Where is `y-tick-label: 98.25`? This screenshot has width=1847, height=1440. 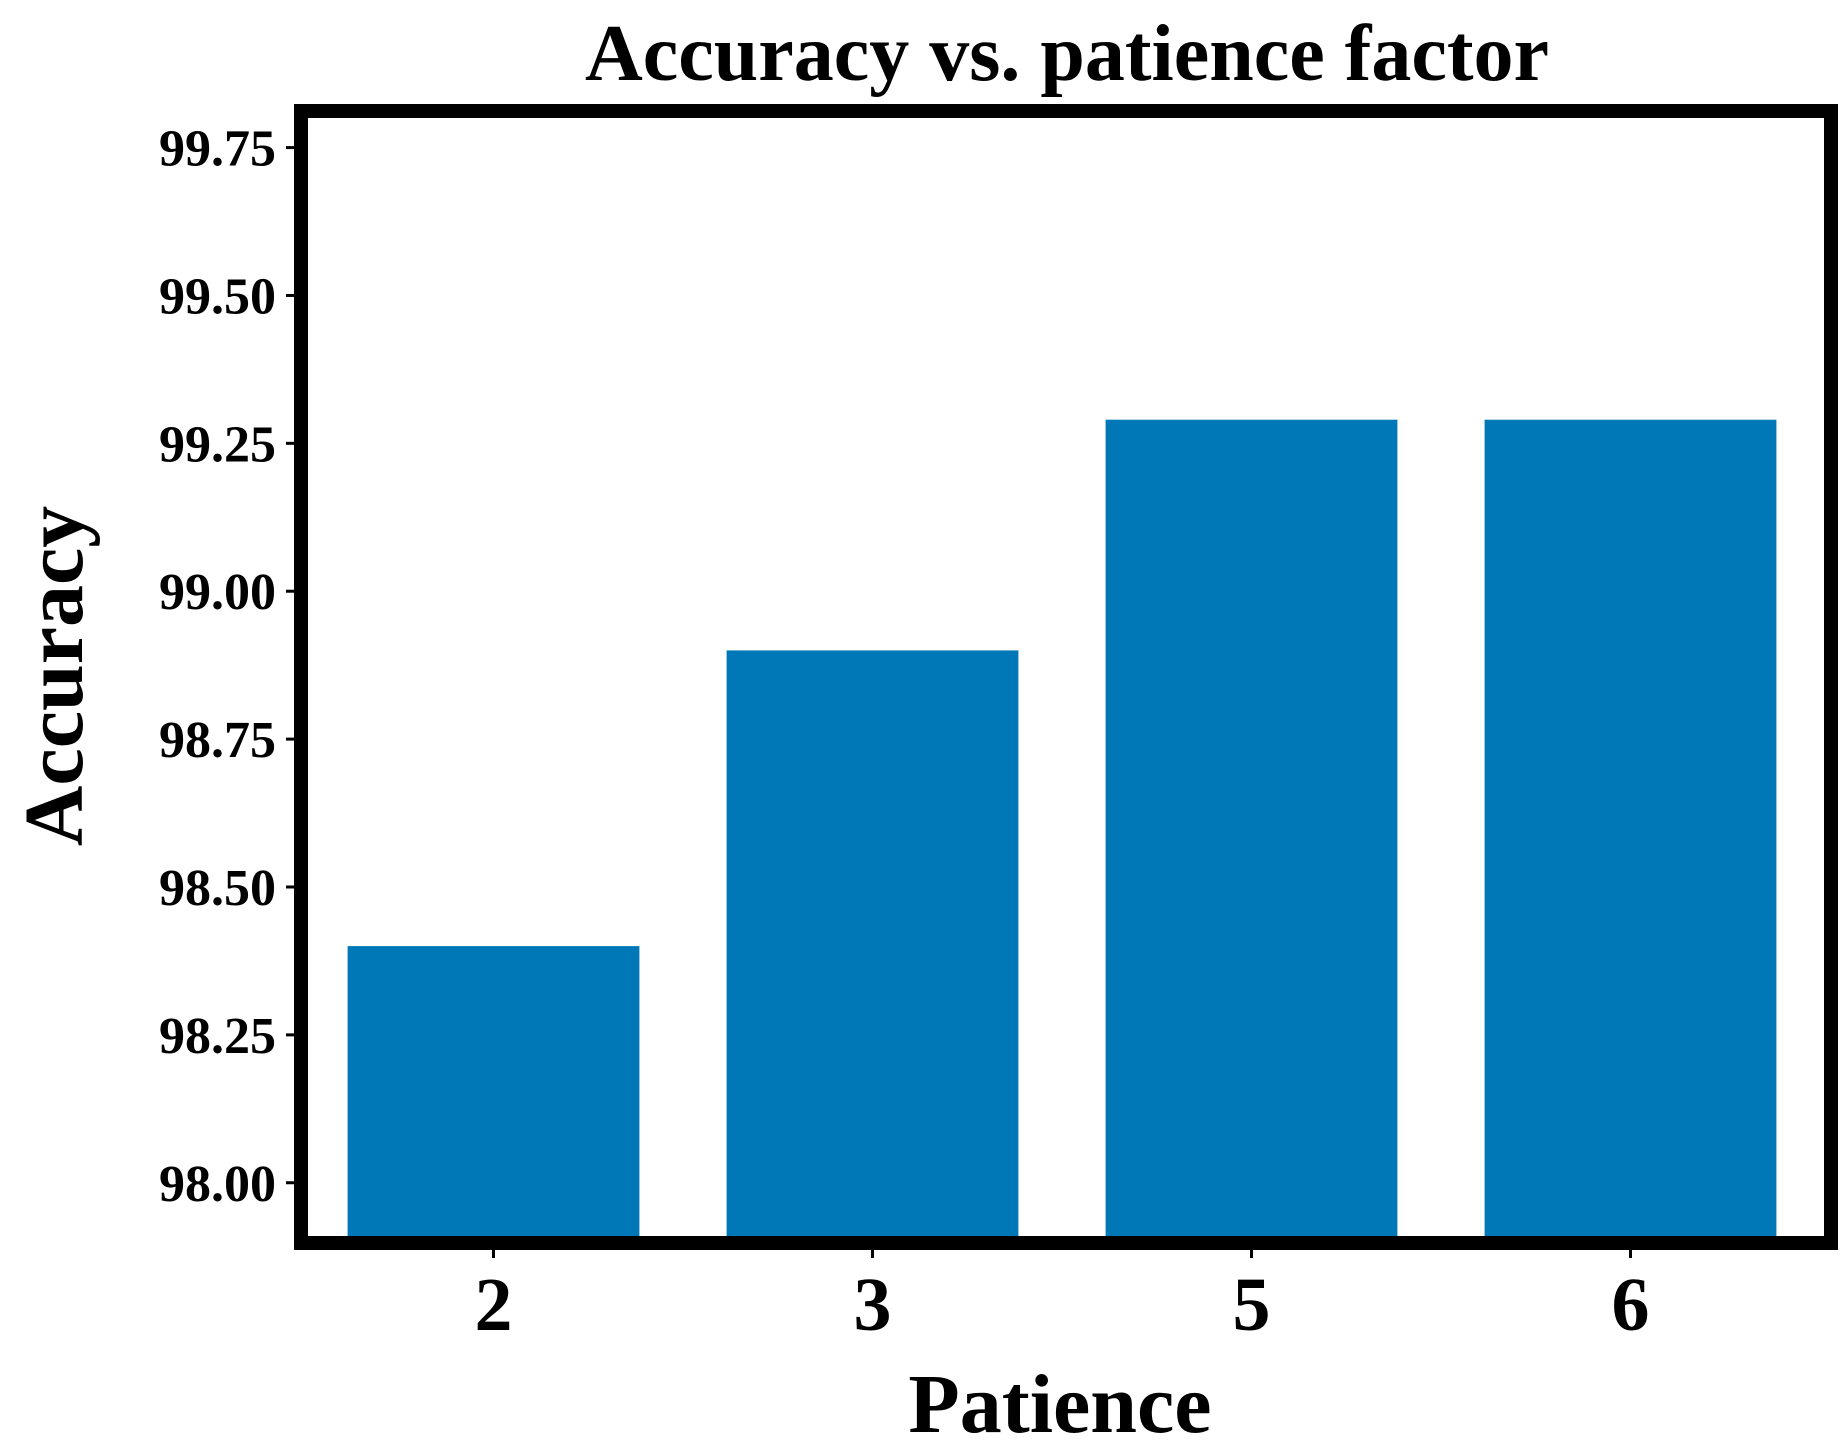
y-tick-label: 98.25 is located at coordinates (217, 1036).